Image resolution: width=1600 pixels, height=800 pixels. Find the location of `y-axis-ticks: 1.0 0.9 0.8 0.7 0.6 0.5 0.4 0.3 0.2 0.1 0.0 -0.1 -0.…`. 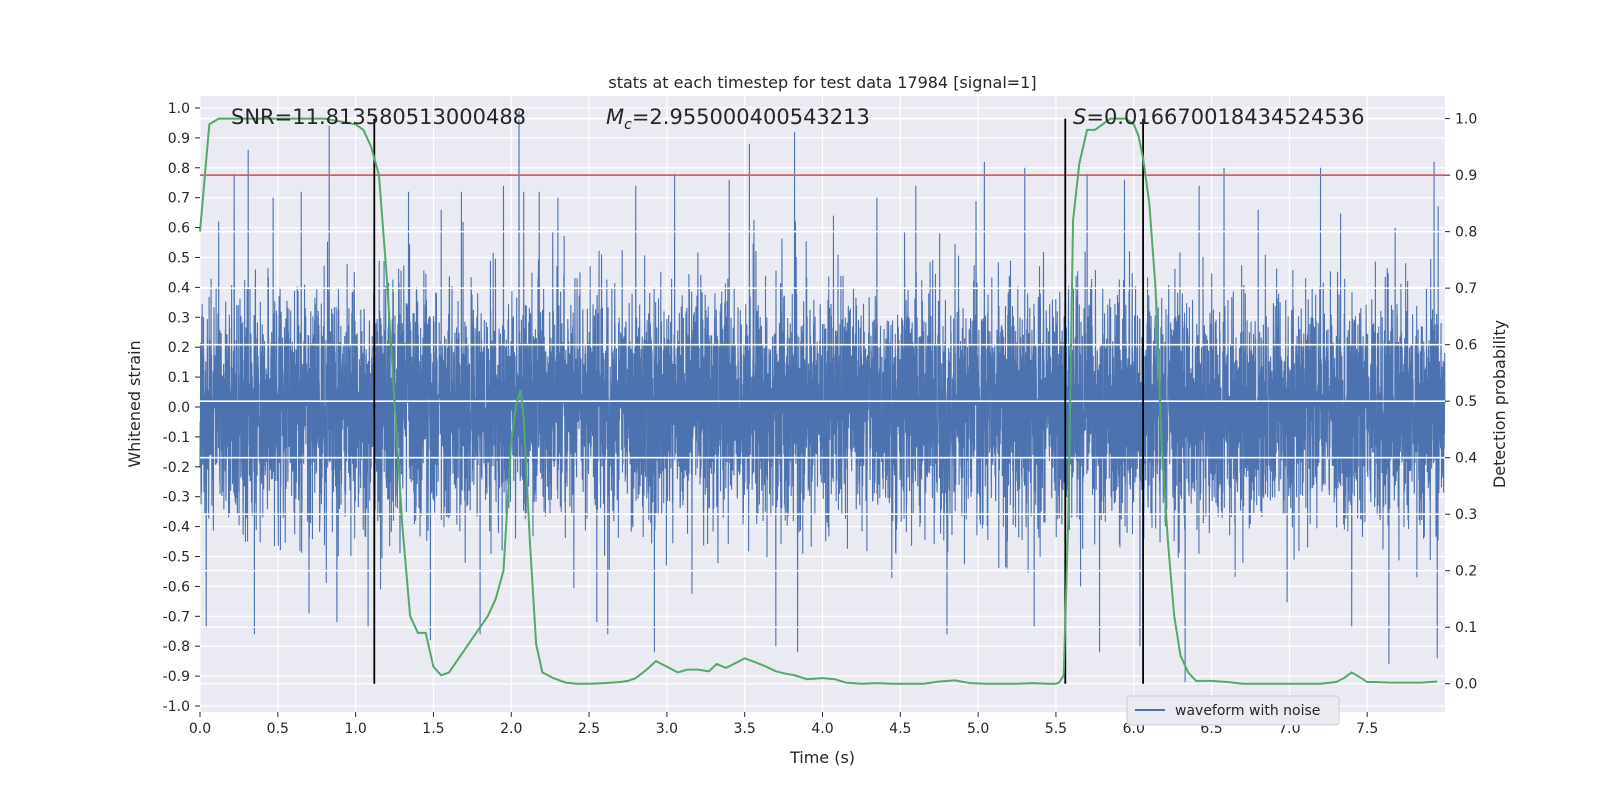

y-axis-ticks: 1.0 0.9 0.8 0.7 0.6 0.5 0.4 0.3 0.2 0.1 0.0 -0.1 -0.… is located at coordinates (181, 408).